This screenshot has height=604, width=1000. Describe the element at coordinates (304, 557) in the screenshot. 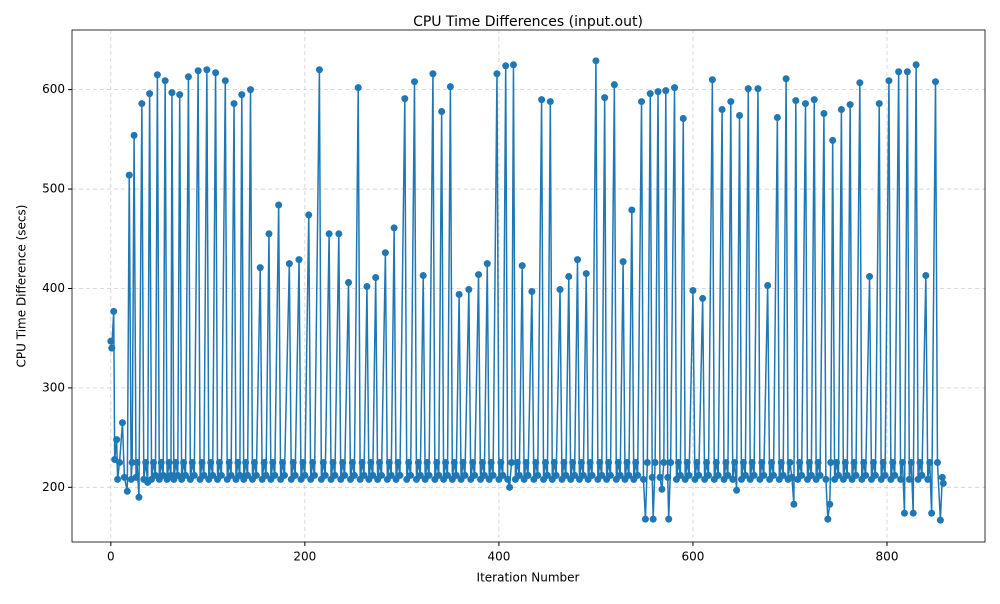

I see `x-tick-label: 200` at that location.